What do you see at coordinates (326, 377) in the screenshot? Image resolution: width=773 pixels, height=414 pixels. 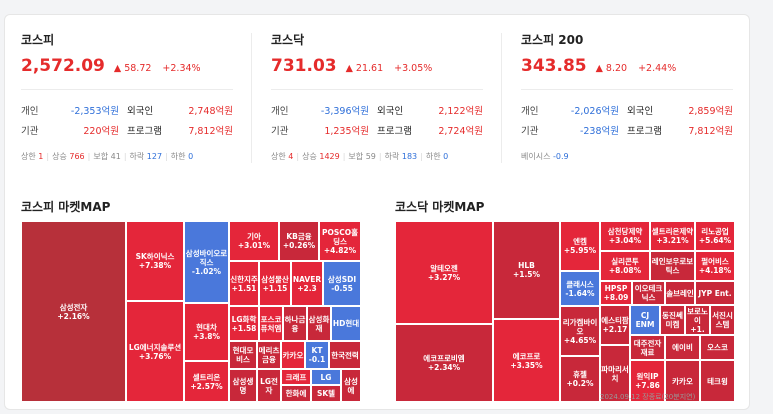 I see `kospi-map-tile: LG` at bounding box center [326, 377].